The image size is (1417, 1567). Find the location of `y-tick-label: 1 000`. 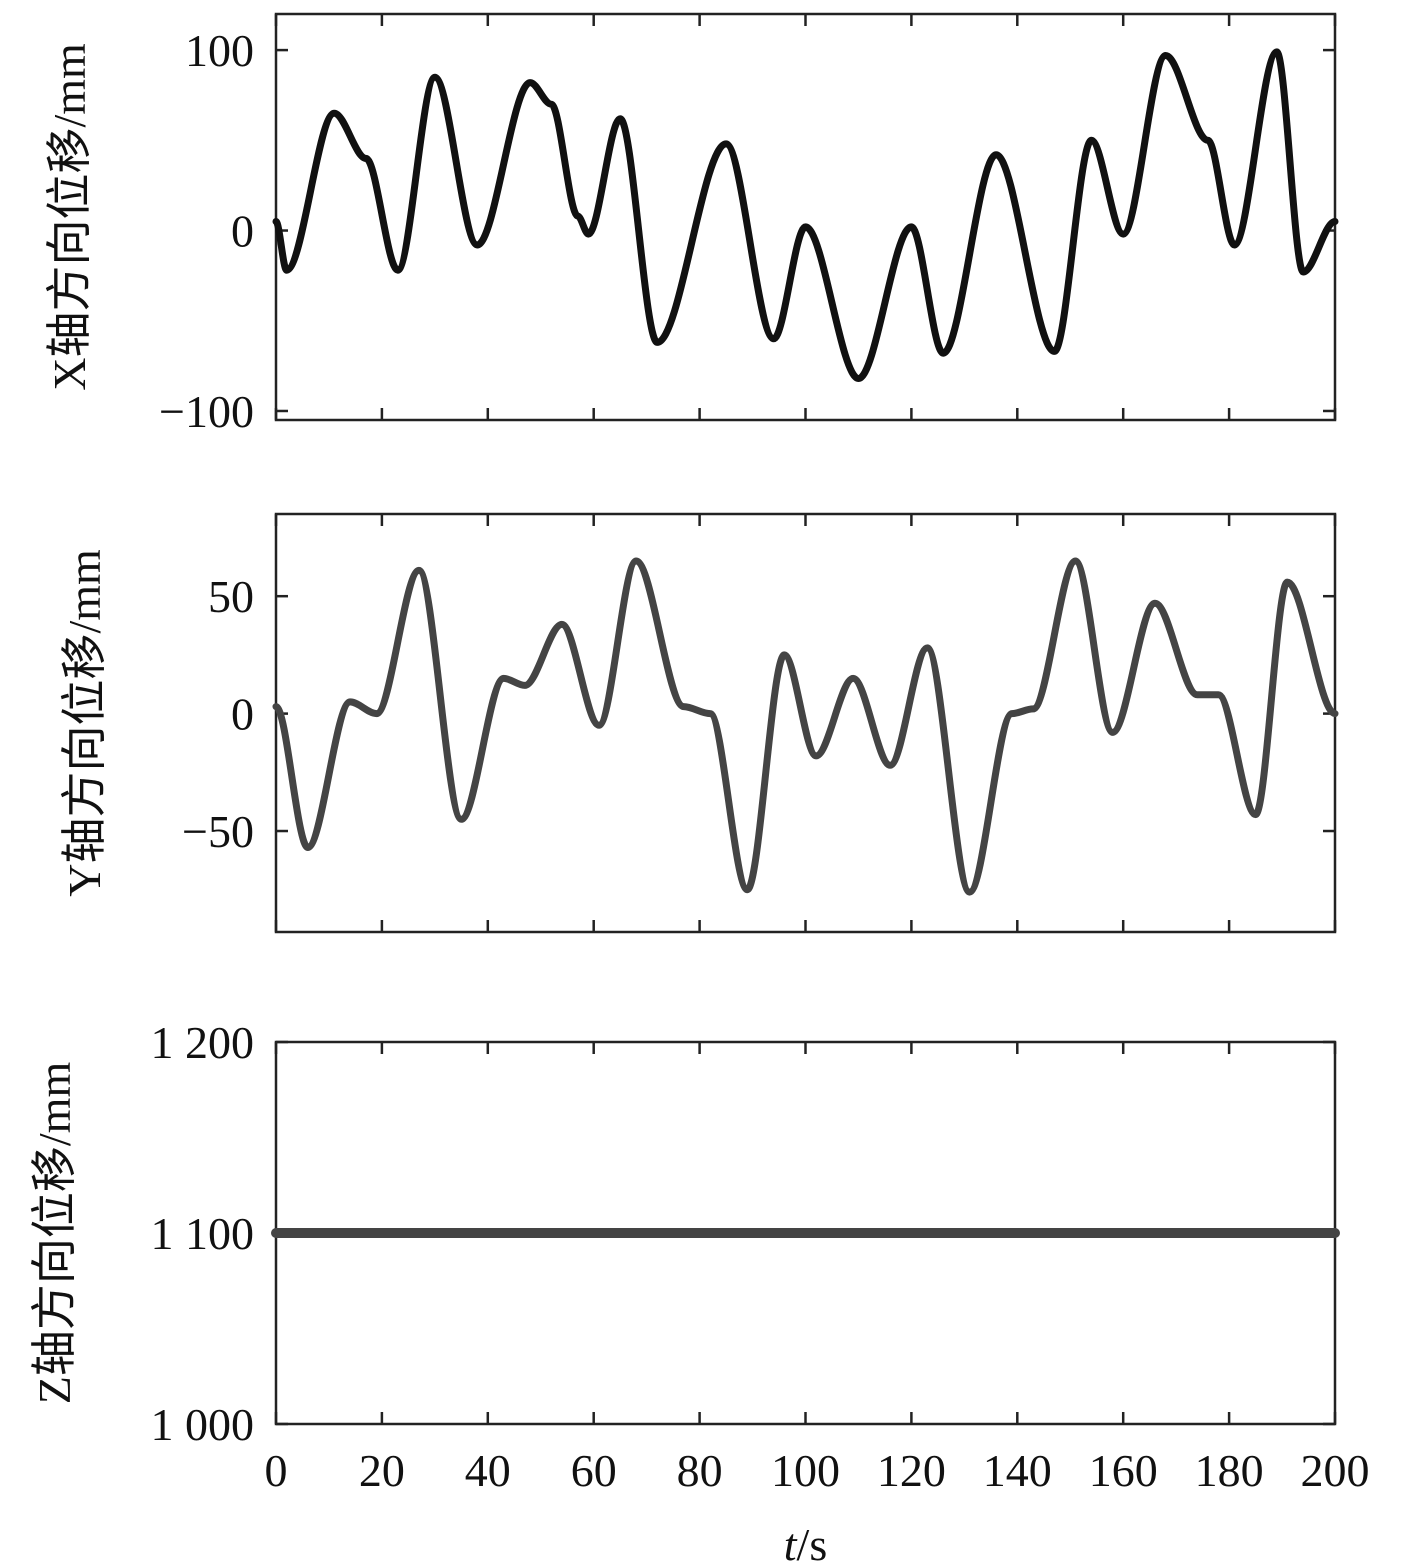

y-tick-label: 1 000 is located at coordinates (203, 1424).